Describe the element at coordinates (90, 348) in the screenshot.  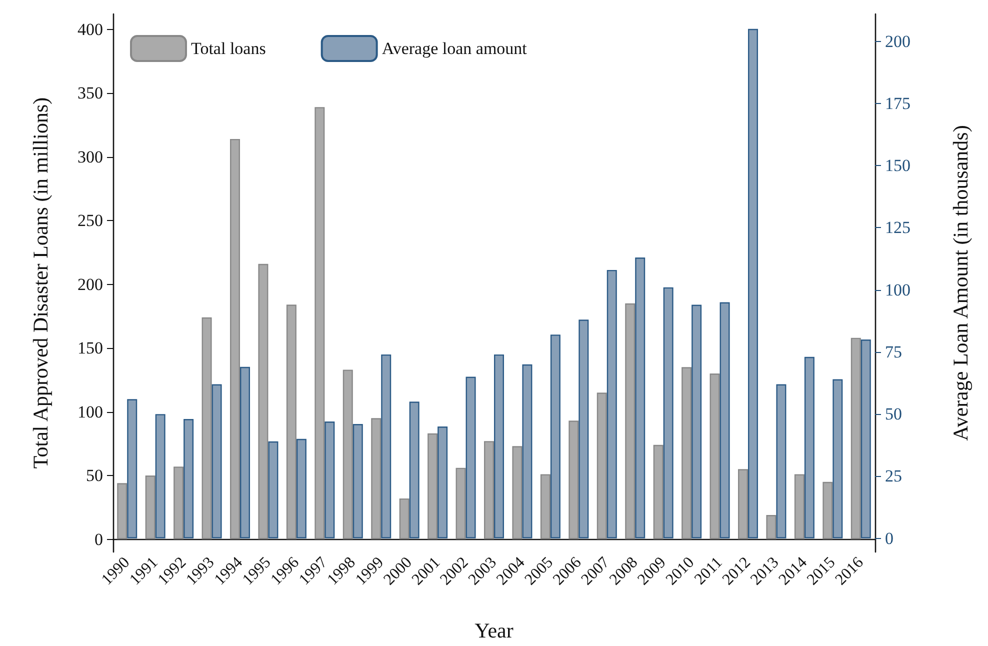
I see `y-tick-label: 150` at that location.